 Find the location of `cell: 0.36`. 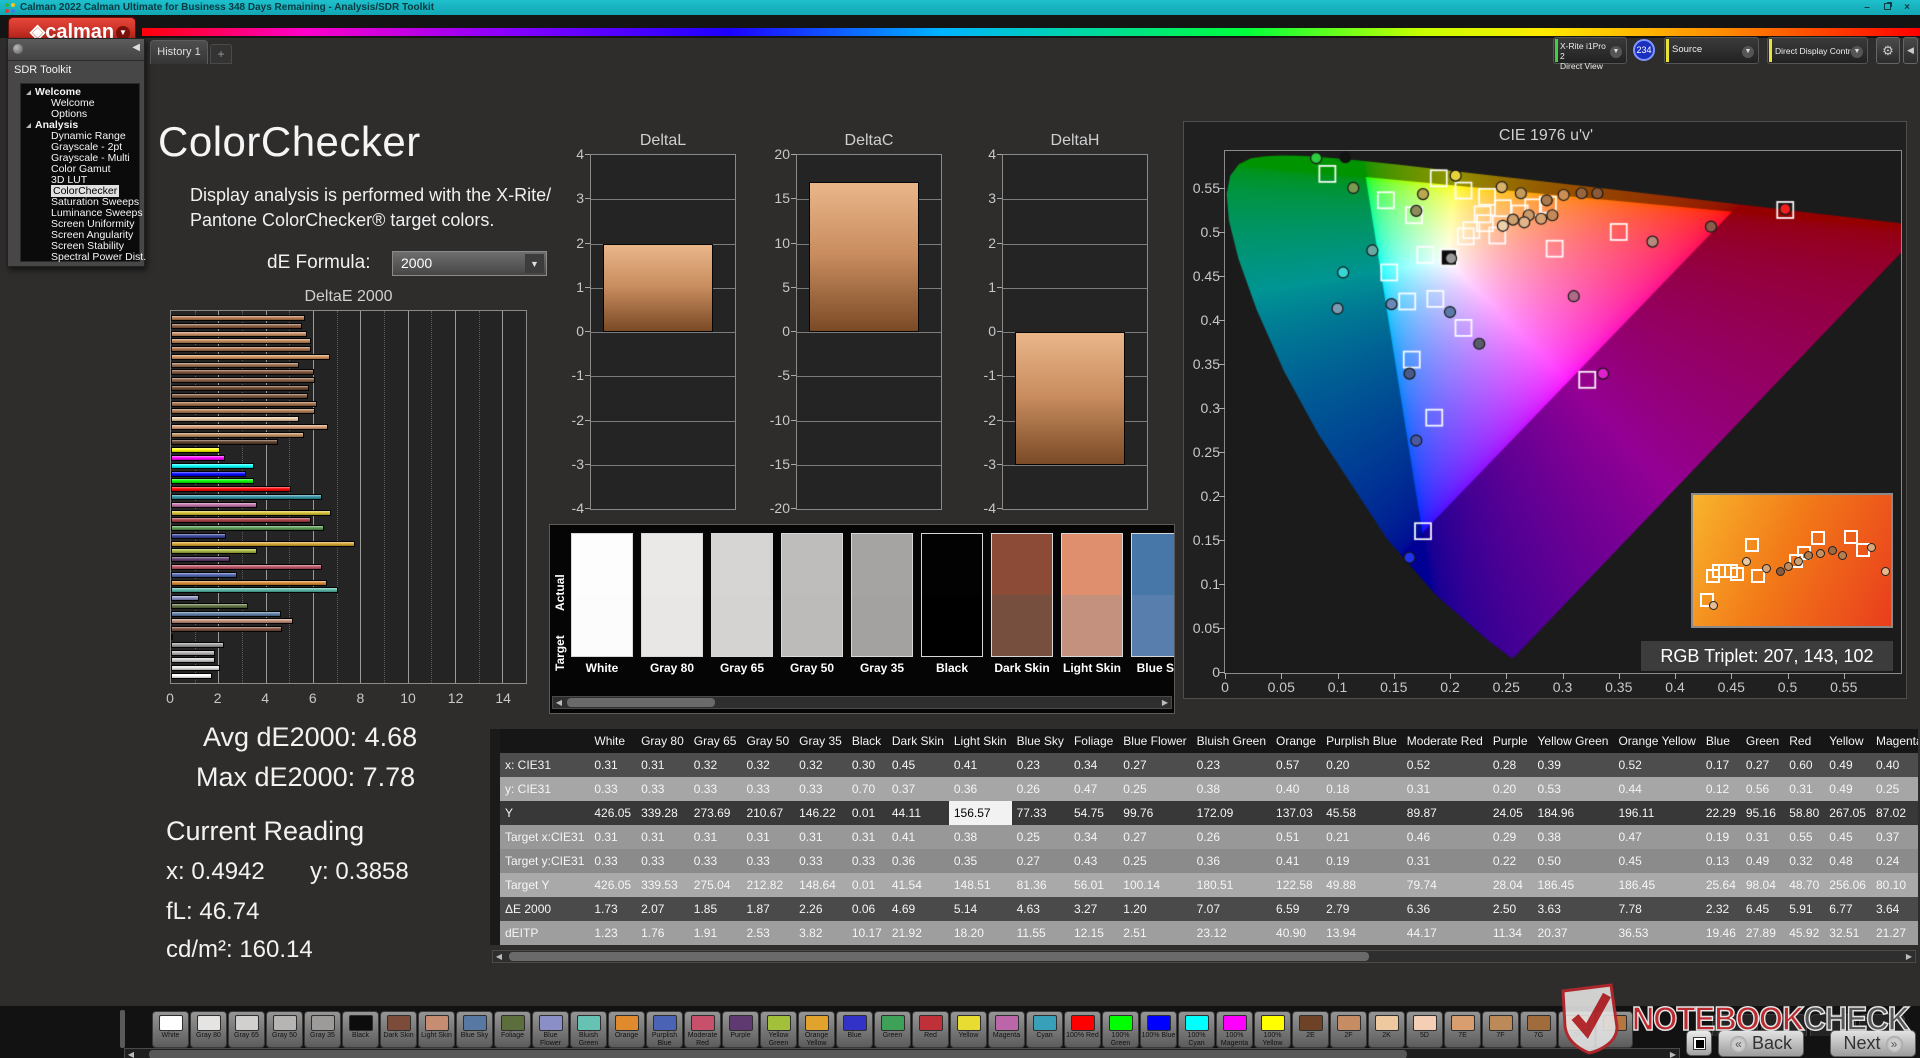

cell: 0.36 is located at coordinates (1208, 861).